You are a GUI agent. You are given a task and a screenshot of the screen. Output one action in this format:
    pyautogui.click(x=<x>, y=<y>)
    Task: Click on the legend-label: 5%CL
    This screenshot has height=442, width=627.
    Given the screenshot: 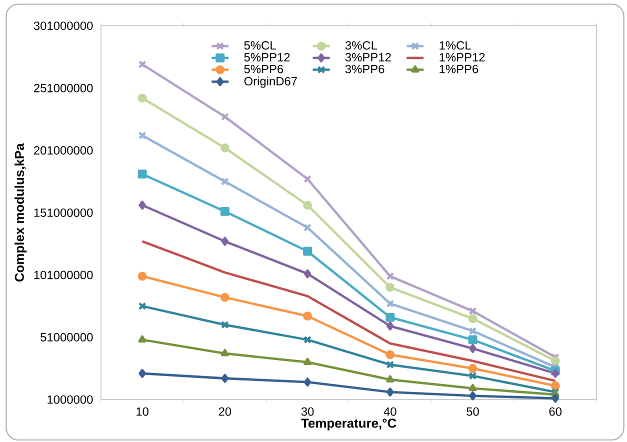 What is the action you would take?
    pyautogui.click(x=260, y=45)
    